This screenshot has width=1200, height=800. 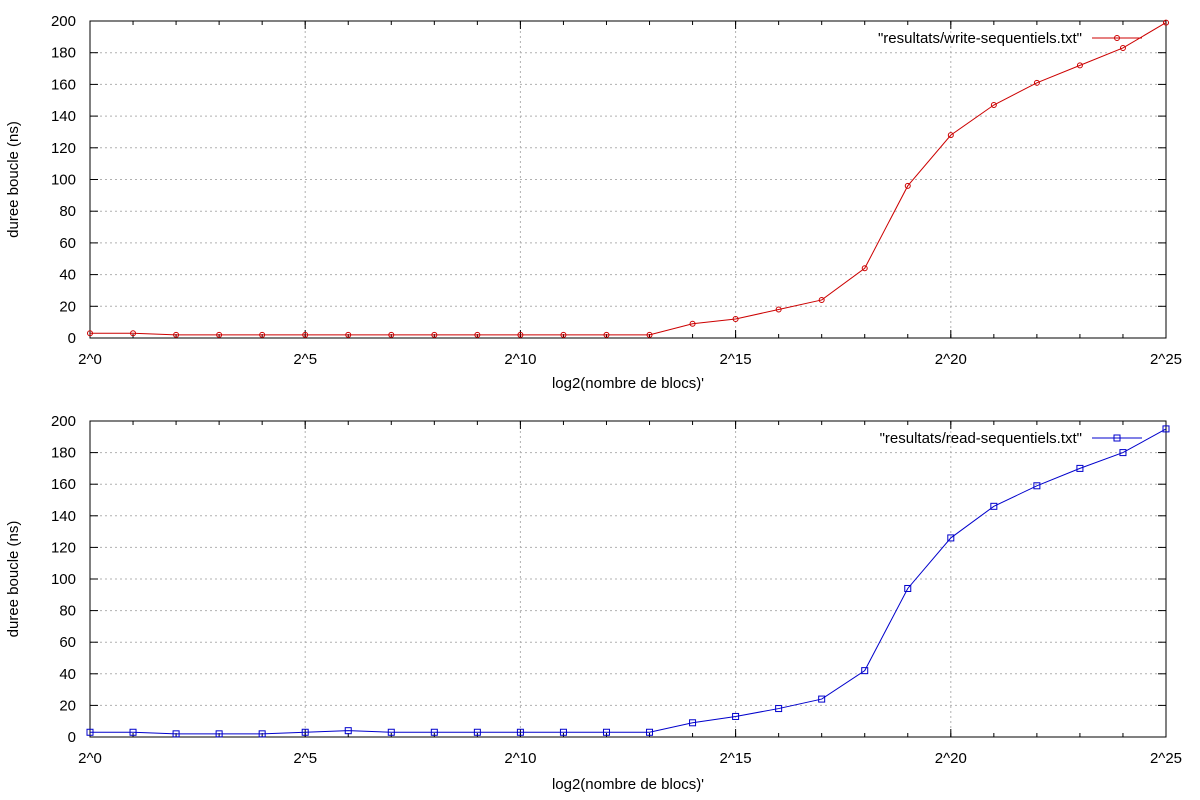 What do you see at coordinates (981, 438) in the screenshot?
I see `legend-label: "resultats/read-sequentiels.txt"` at bounding box center [981, 438].